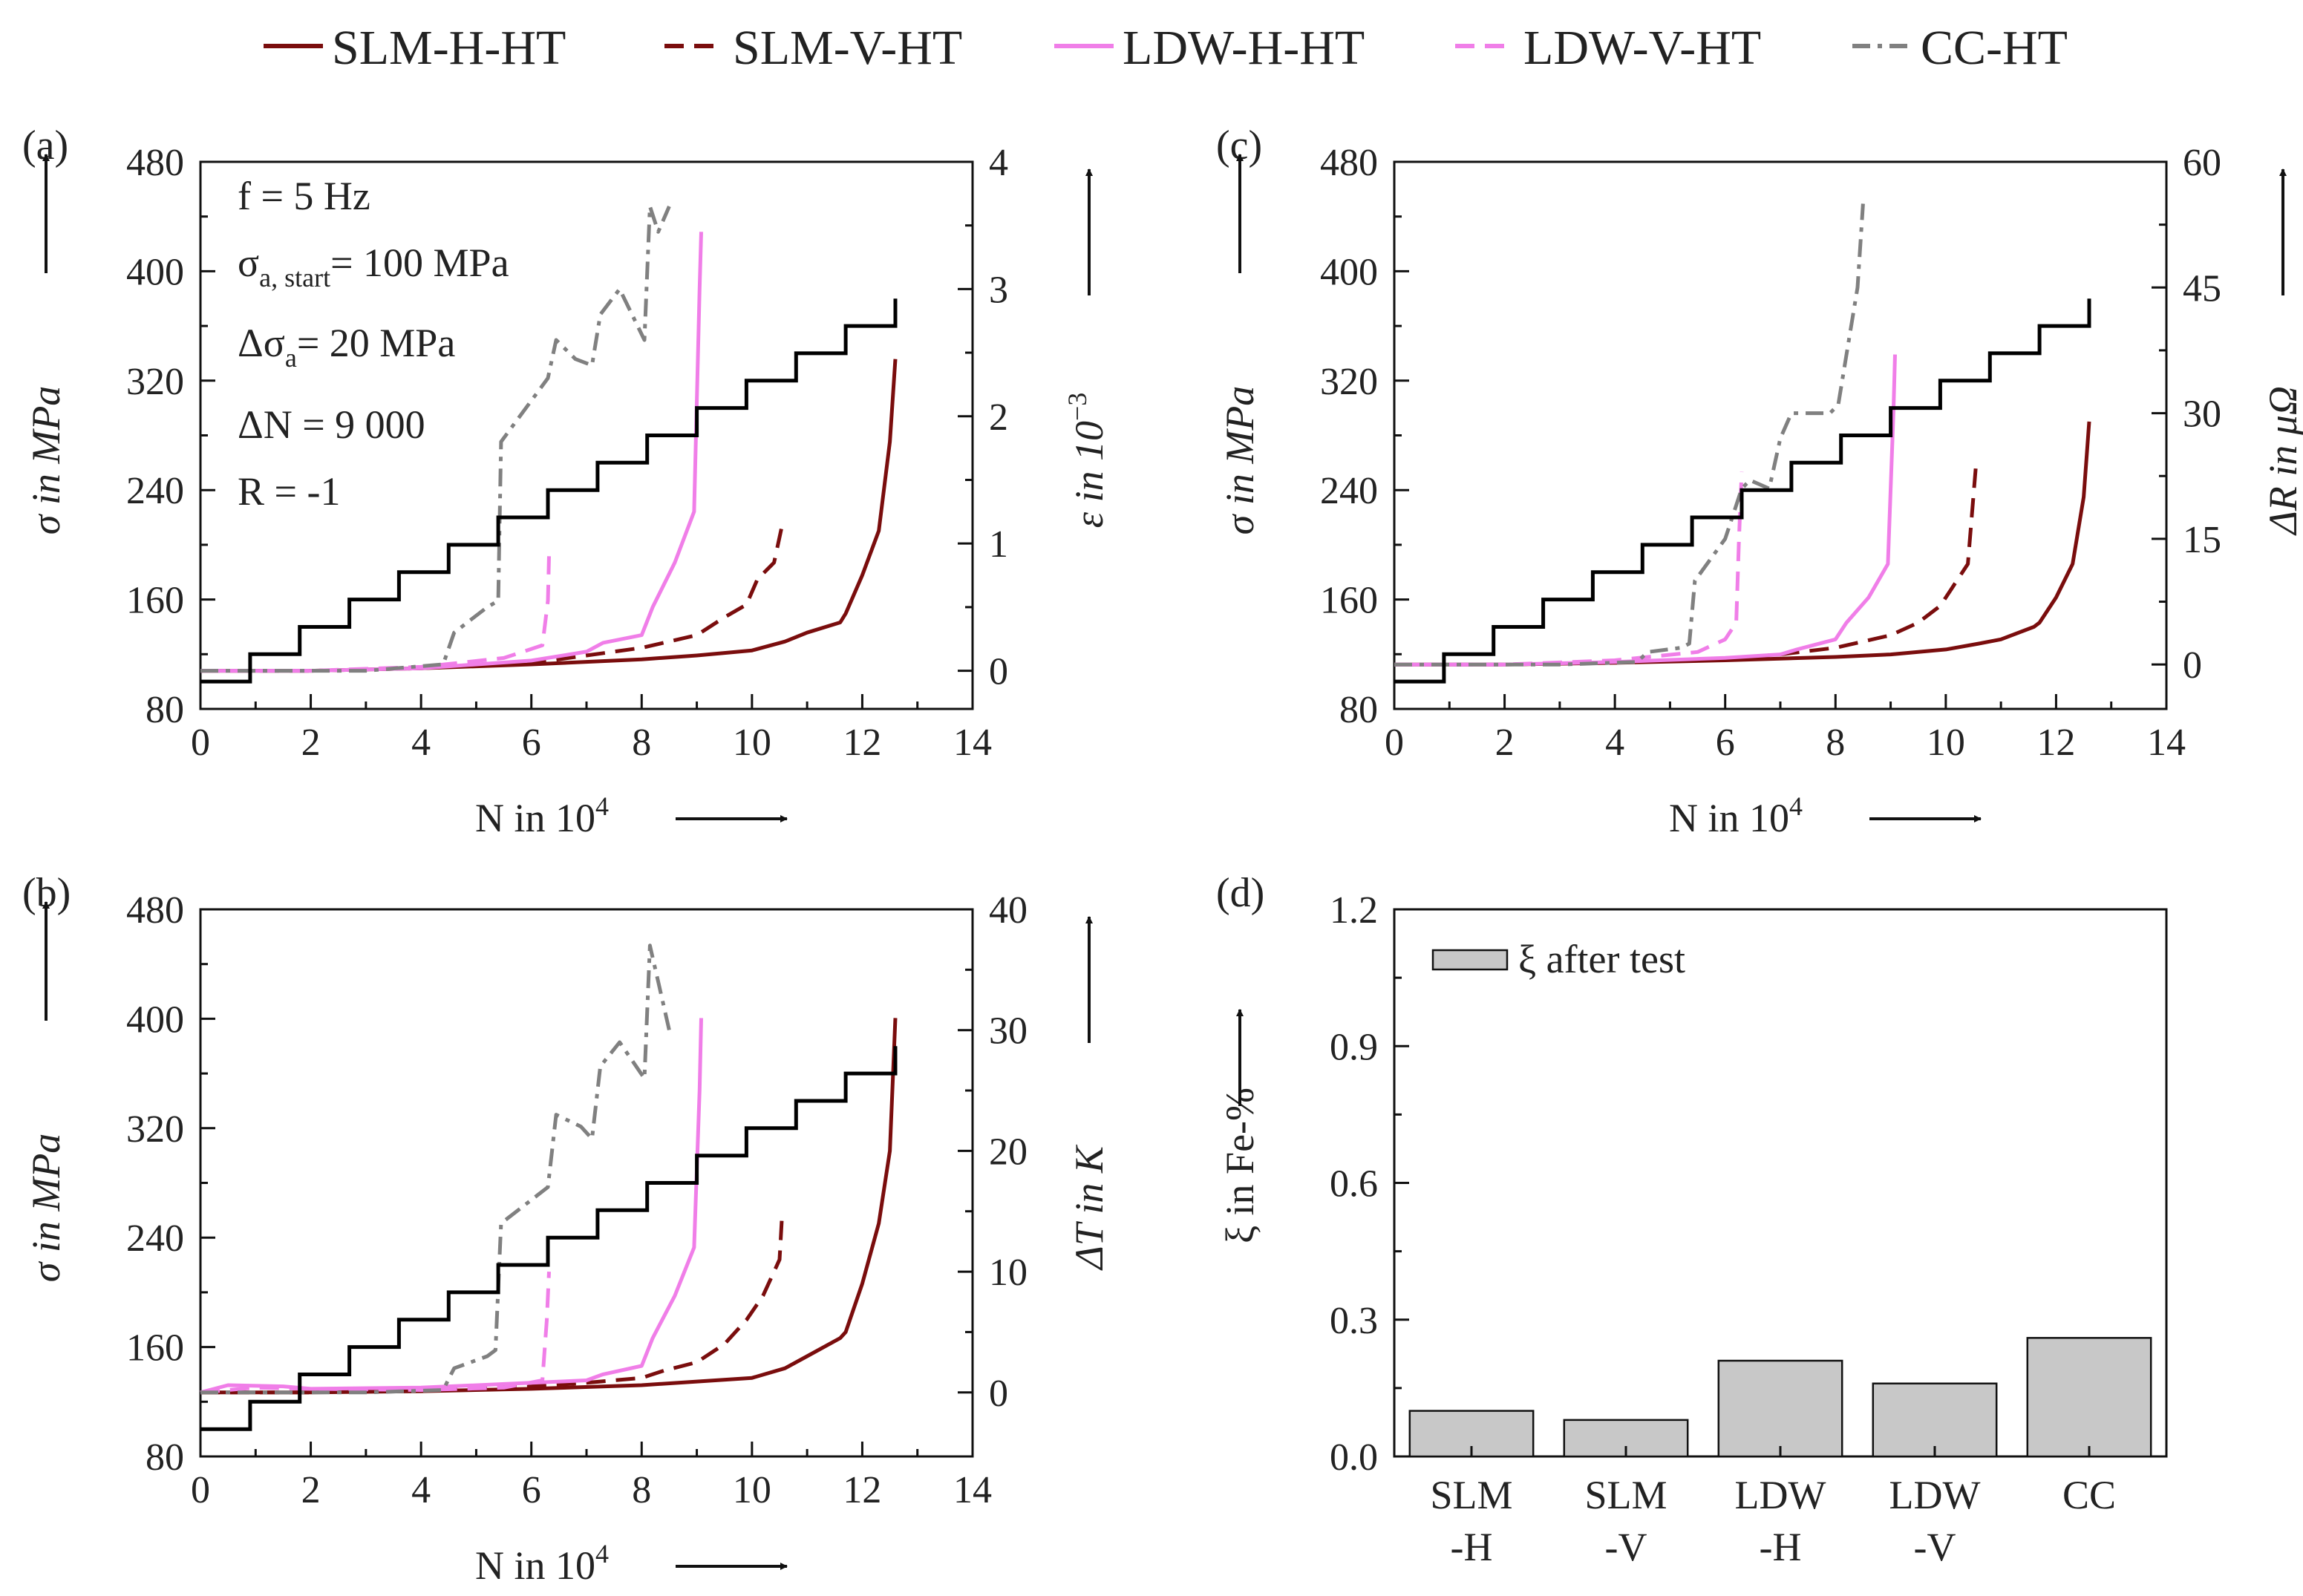 The width and height of the screenshot is (2303, 1596). Describe the element at coordinates (1354, 1047) in the screenshot. I see `y-tick-label: 0.9` at that location.